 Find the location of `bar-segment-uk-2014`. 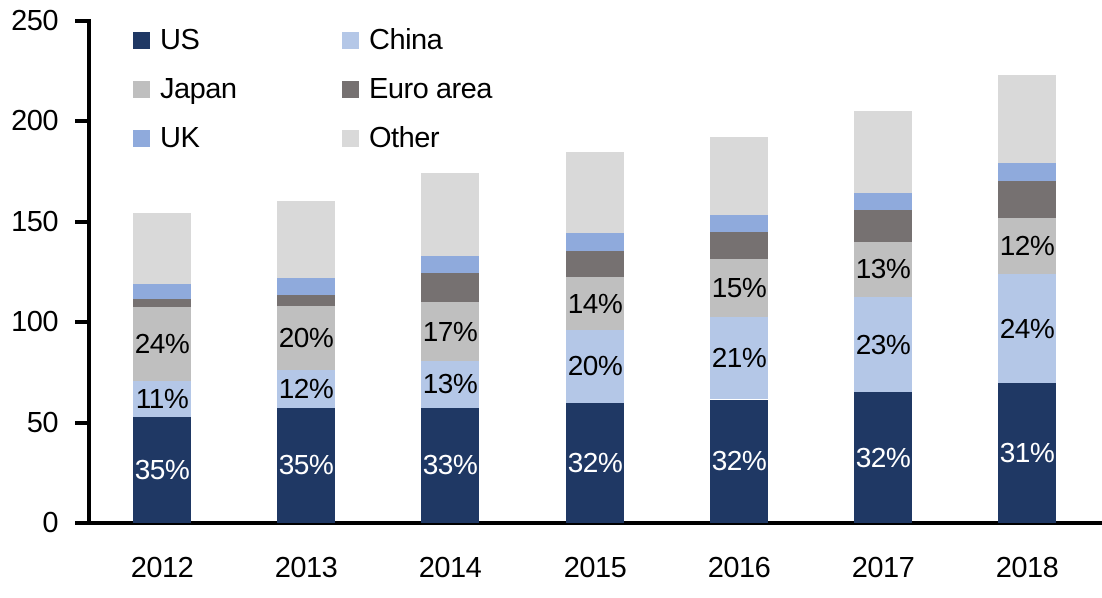

bar-segment-uk-2014 is located at coordinates (450, 264).